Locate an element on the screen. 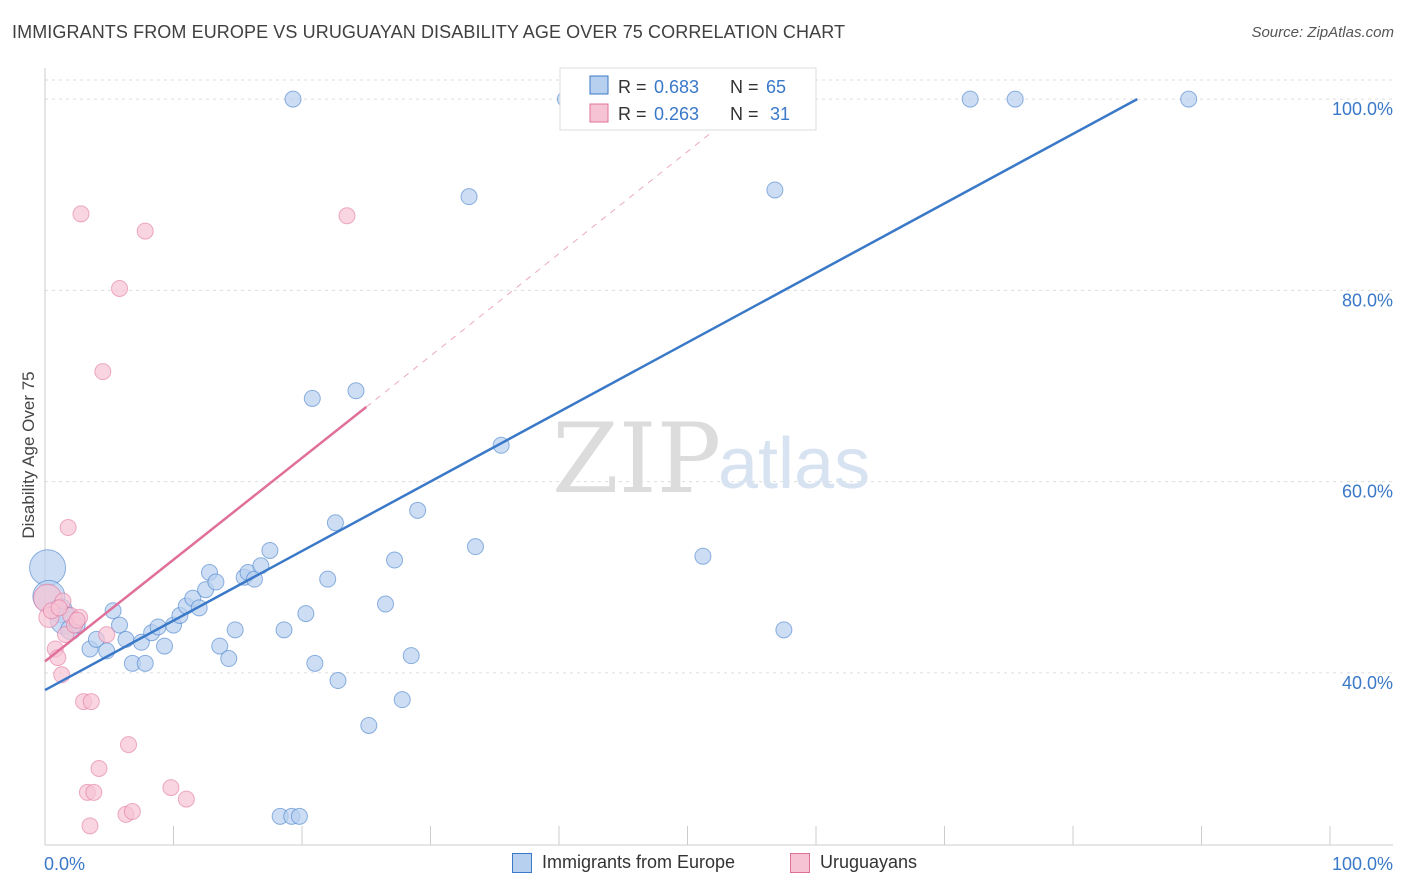 The image size is (1406, 892). x-tick-label-min: 0.0% is located at coordinates (64, 864).